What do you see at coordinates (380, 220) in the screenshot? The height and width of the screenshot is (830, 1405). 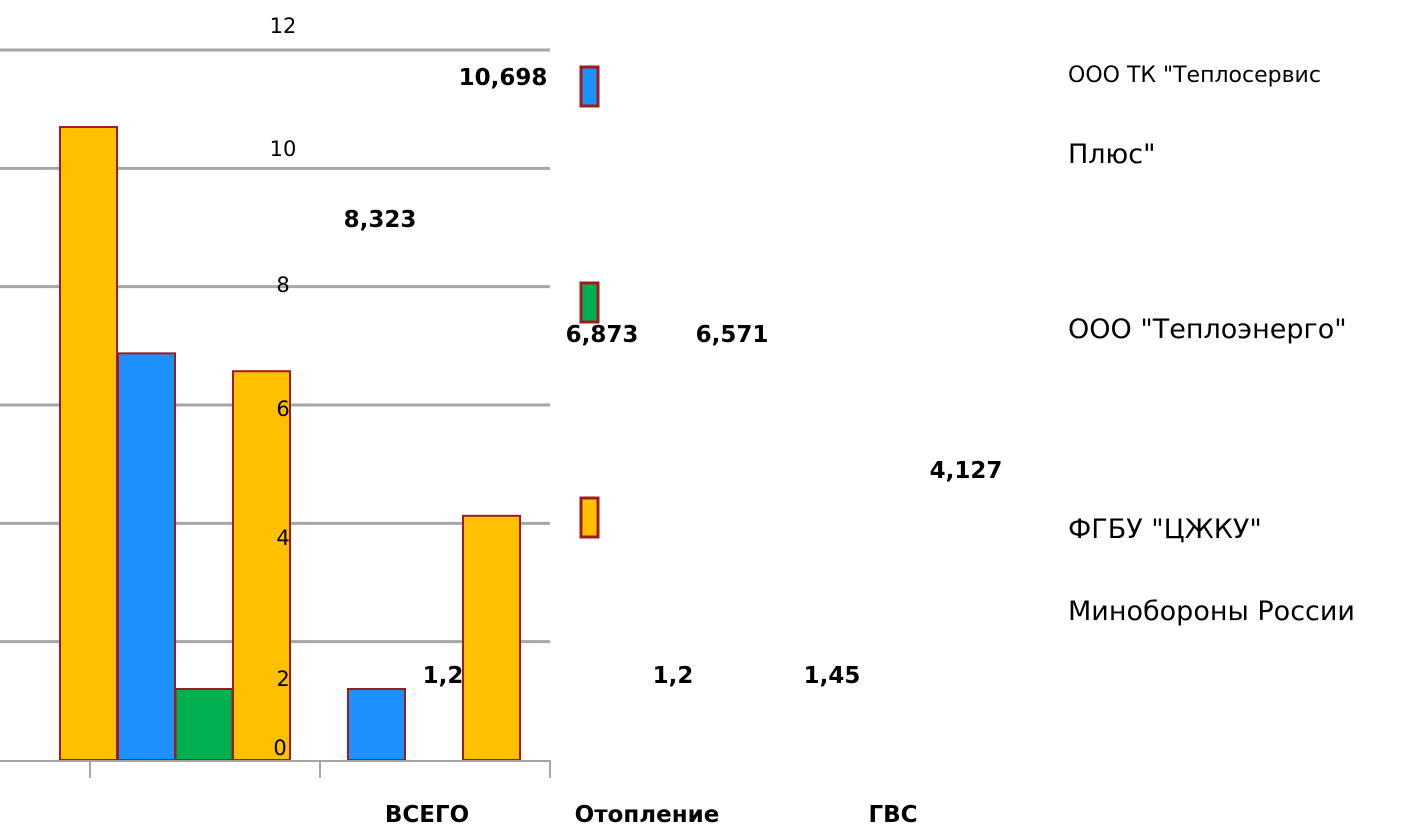 I see `data-label: 8,323` at bounding box center [380, 220].